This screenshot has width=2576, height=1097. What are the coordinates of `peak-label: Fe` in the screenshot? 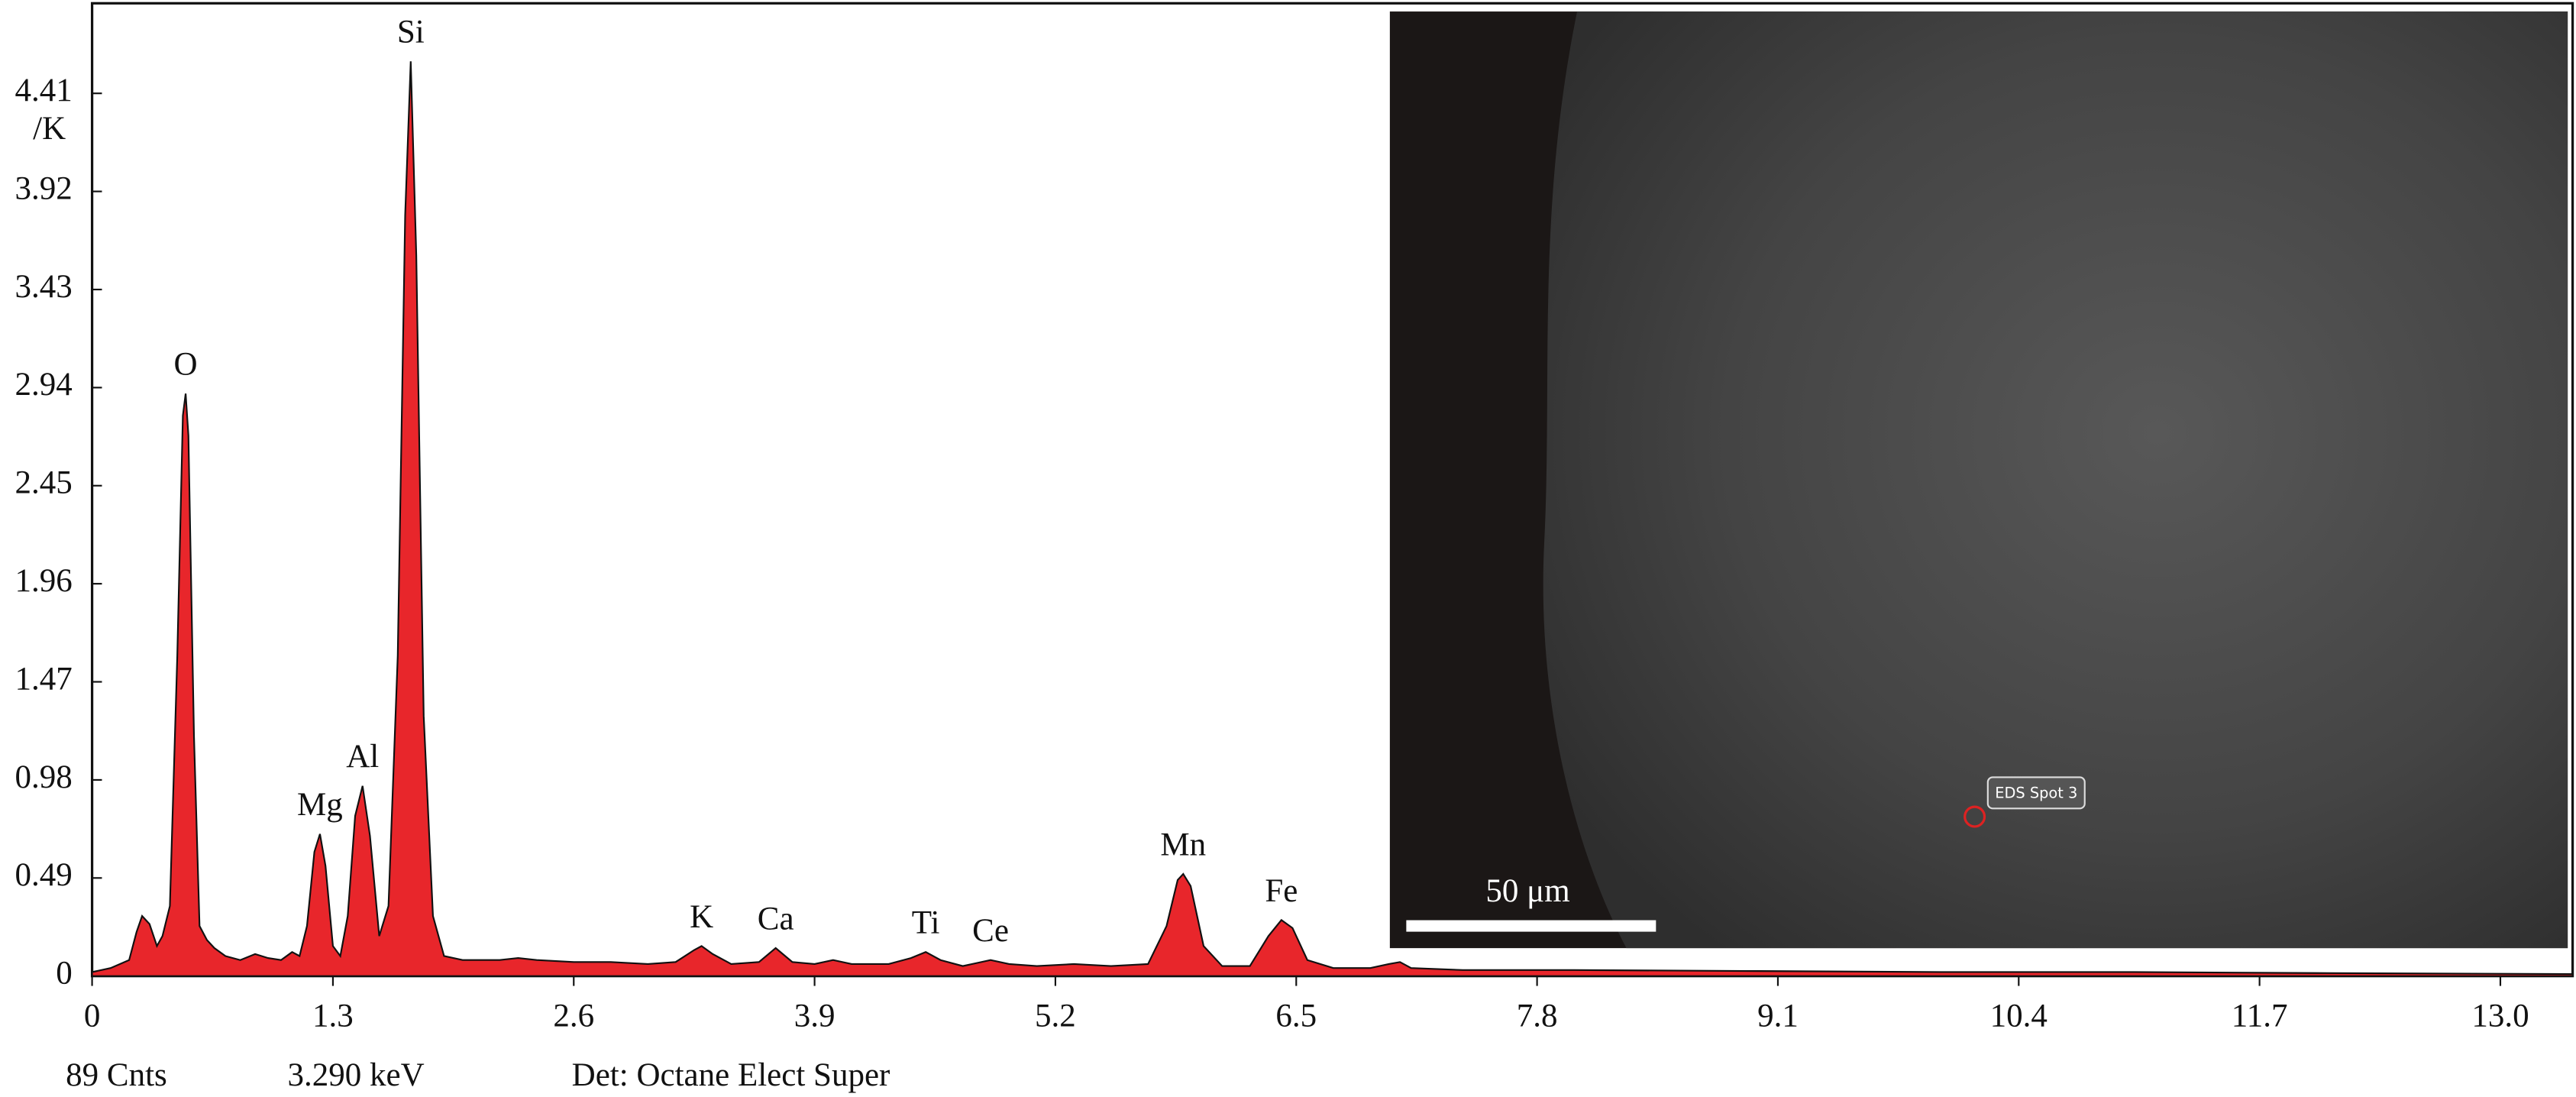 It's located at (1281, 891).